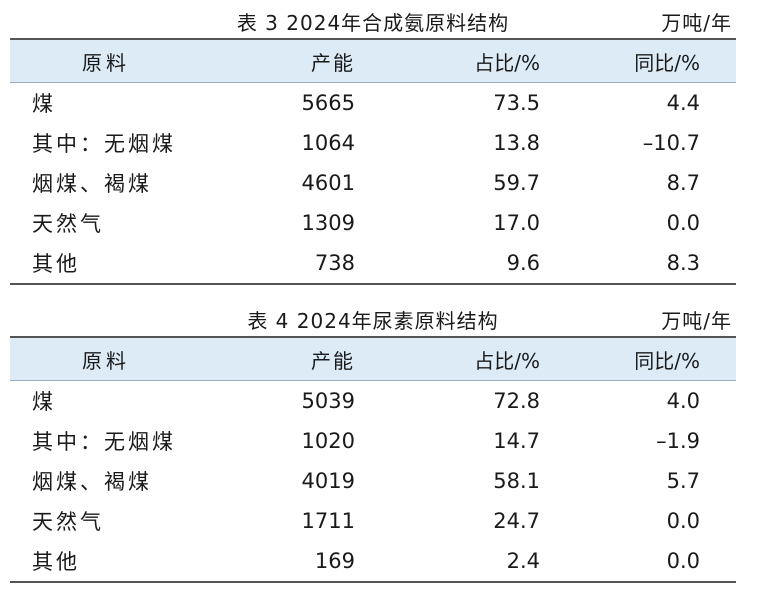  Describe the element at coordinates (373, 143) in the screenshot. I see `table-row: 其中：无烟煤 1064 13.8 –10.7` at that location.